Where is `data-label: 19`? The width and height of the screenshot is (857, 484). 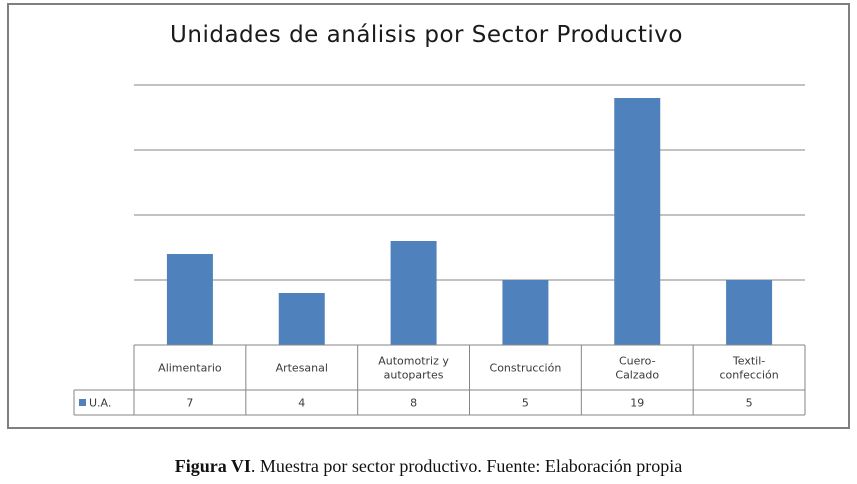
data-label: 19 is located at coordinates (637, 403).